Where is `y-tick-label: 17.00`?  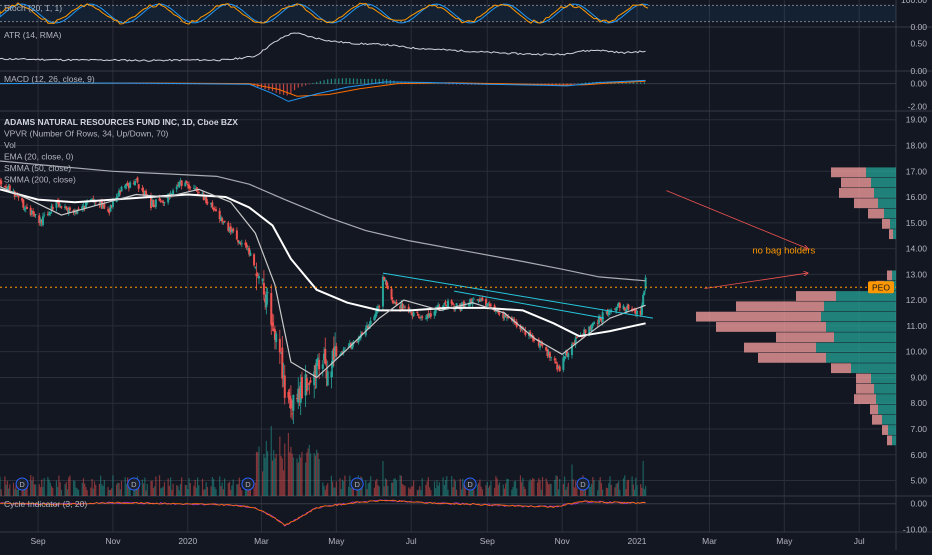
y-tick-label: 17.00 is located at coordinates (917, 171).